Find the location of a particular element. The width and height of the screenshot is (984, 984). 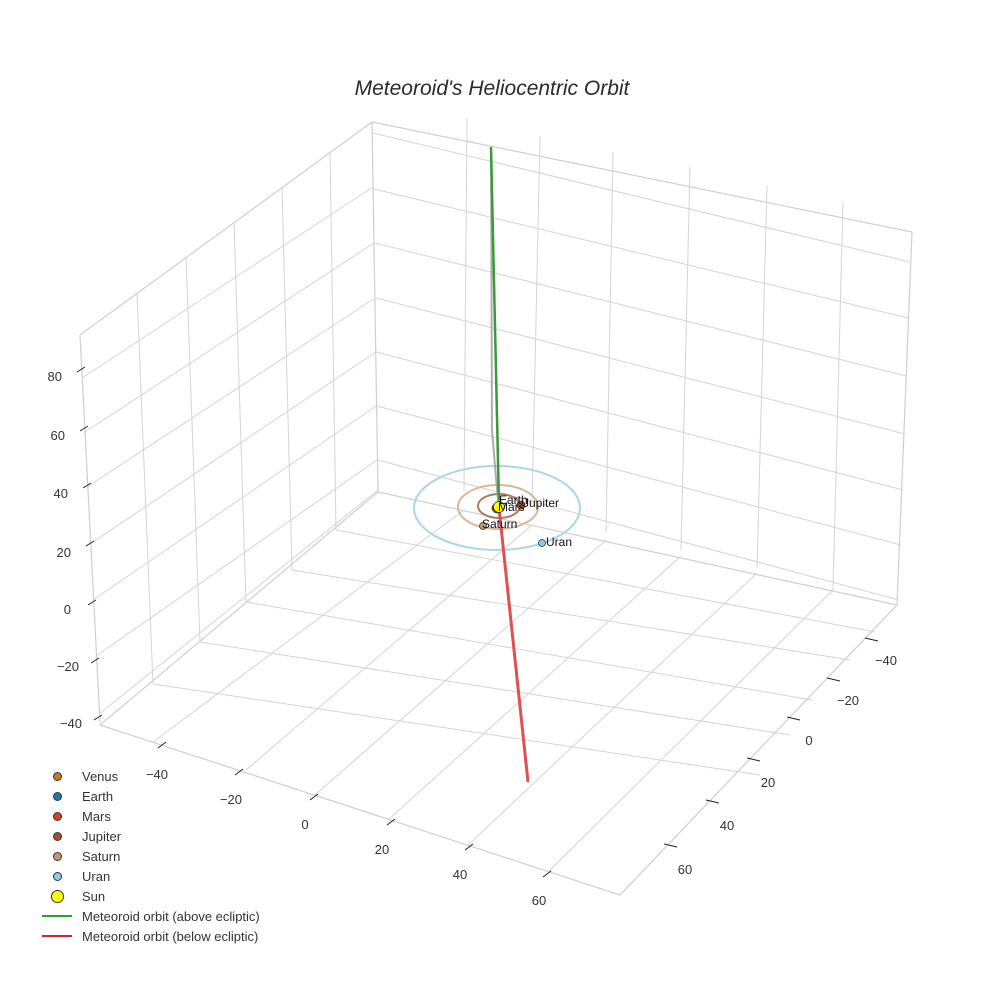

earth-label: Earth is located at coordinates (513, 500).